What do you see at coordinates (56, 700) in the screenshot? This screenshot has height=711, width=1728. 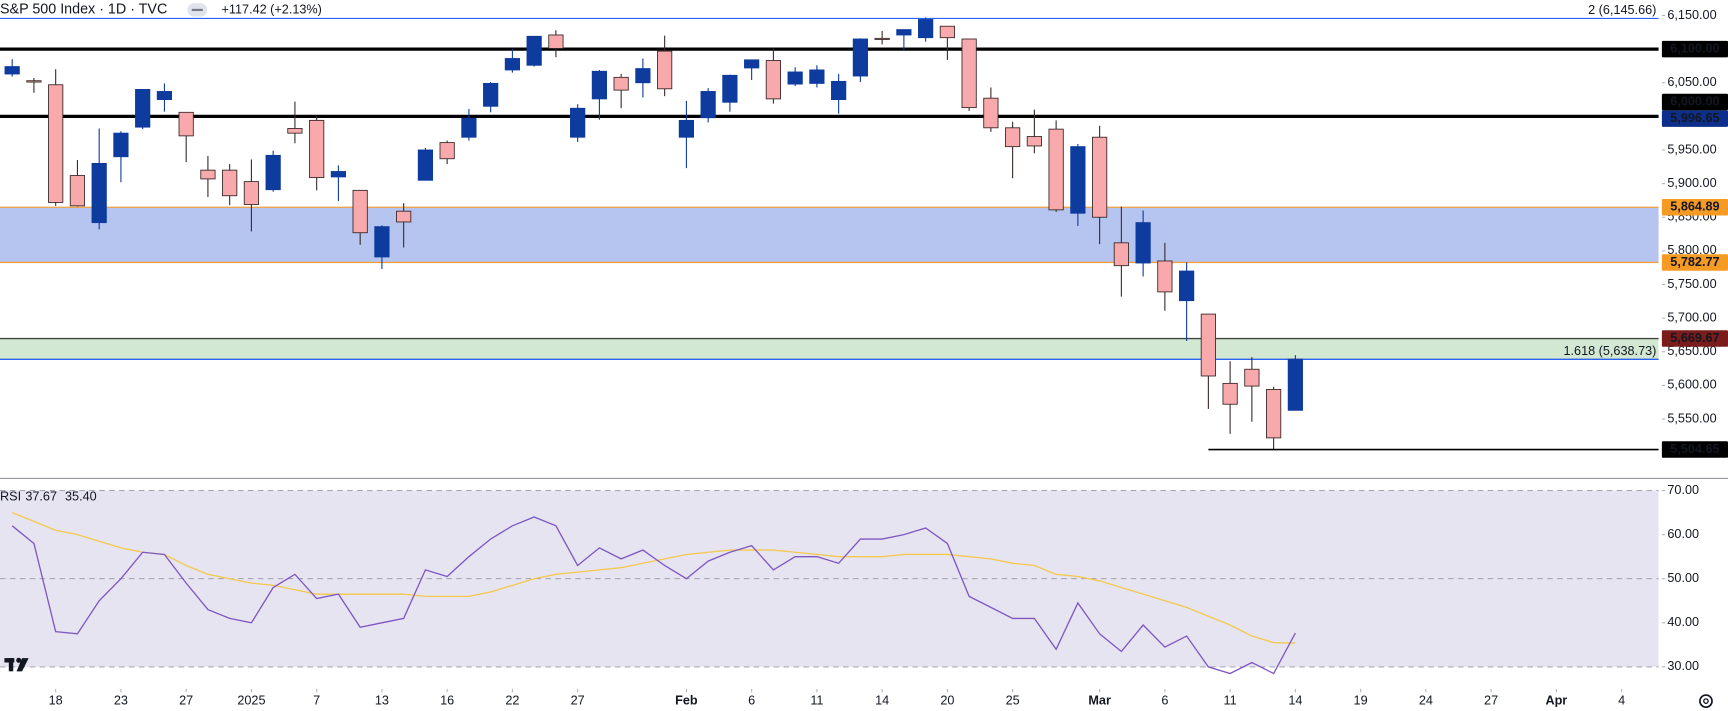 I see `x-tick-label: 18` at bounding box center [56, 700].